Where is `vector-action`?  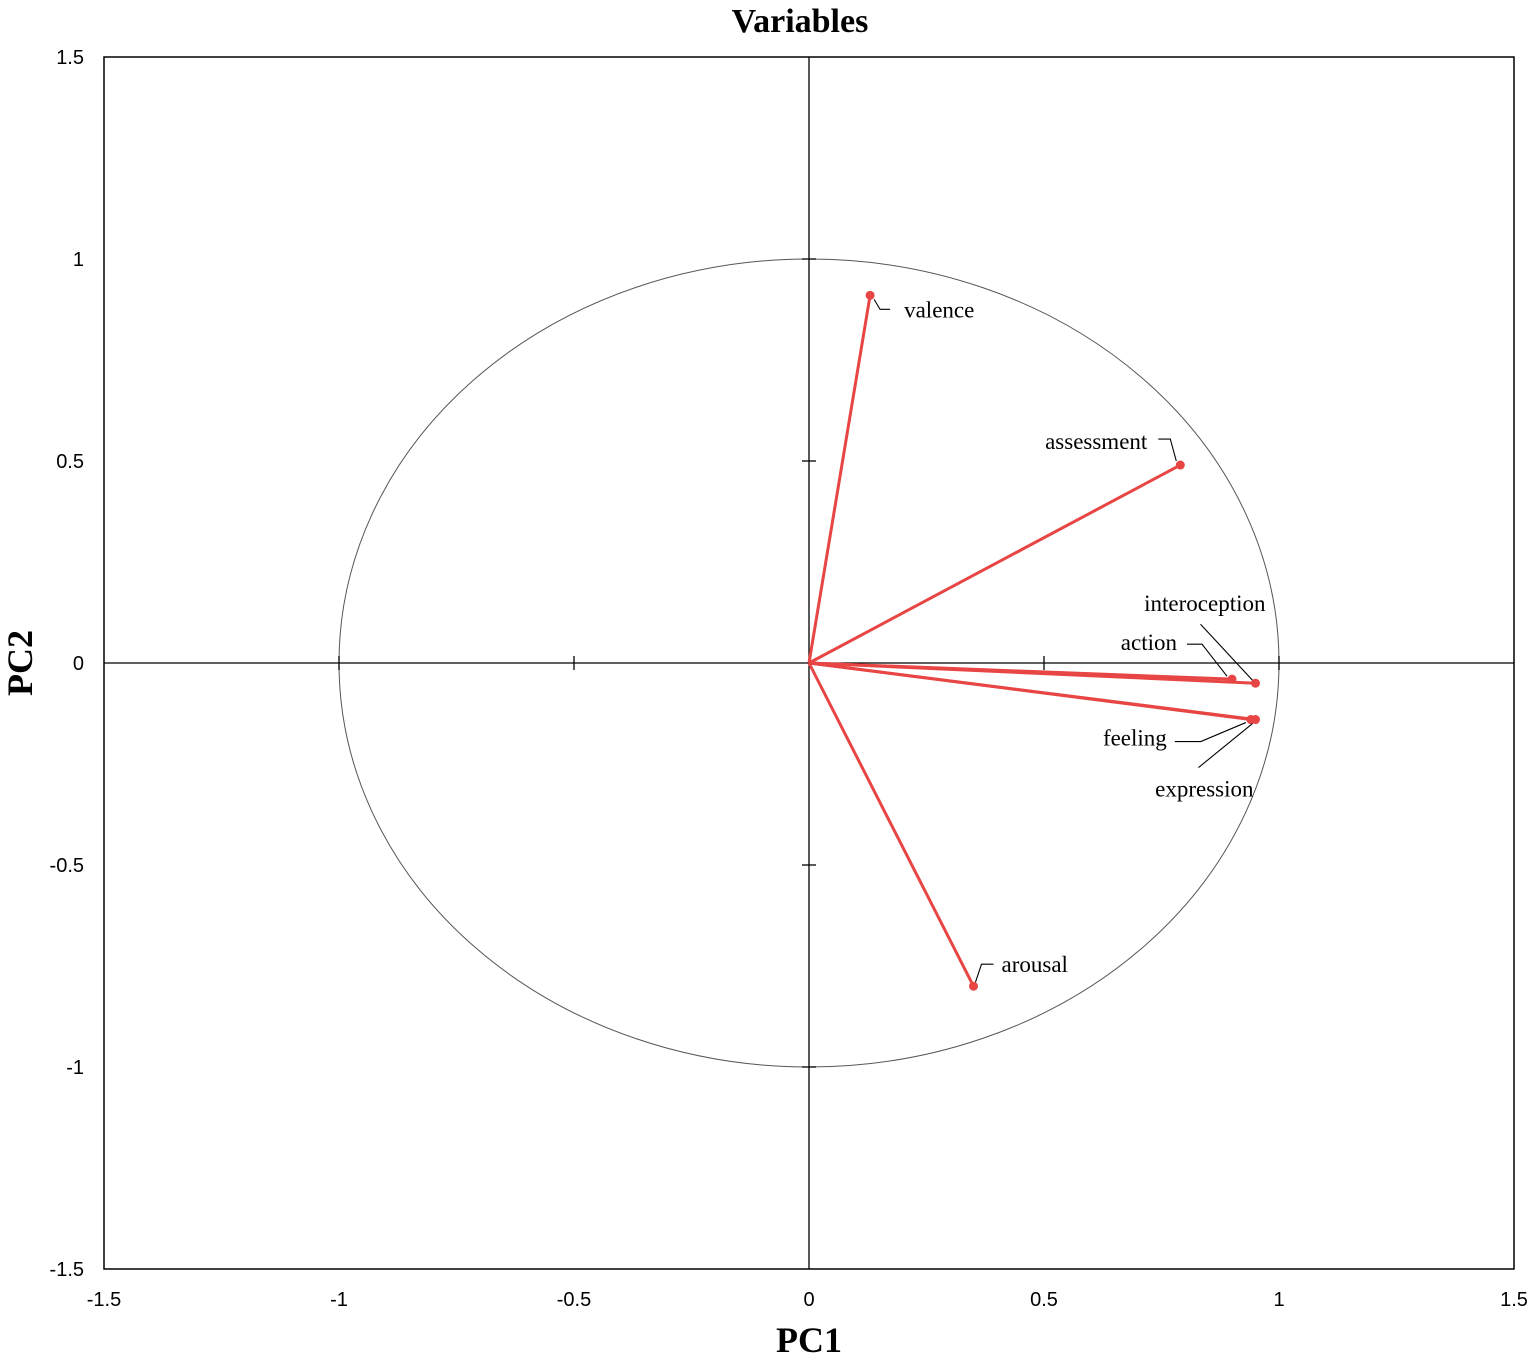
vector-action is located at coordinates (1020, 671).